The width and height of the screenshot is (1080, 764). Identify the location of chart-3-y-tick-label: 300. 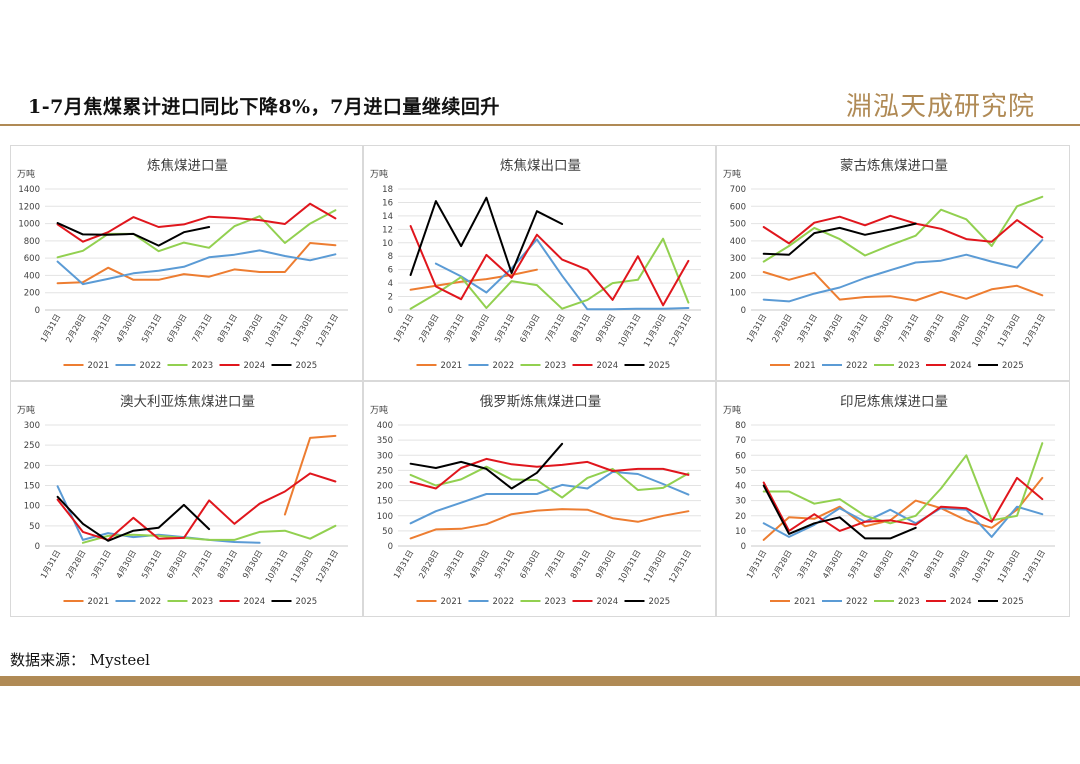
(32, 426).